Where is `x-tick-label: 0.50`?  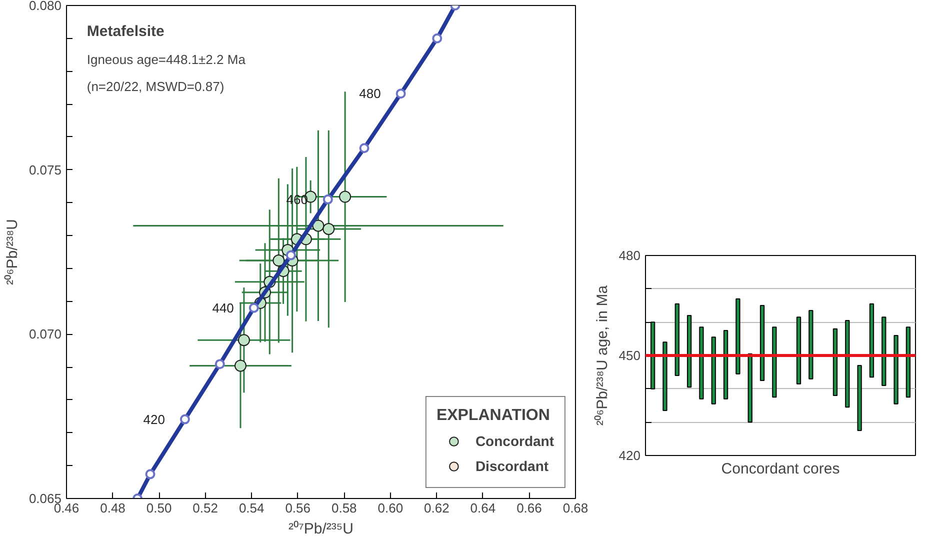 x-tick-label: 0.50 is located at coordinates (159, 508).